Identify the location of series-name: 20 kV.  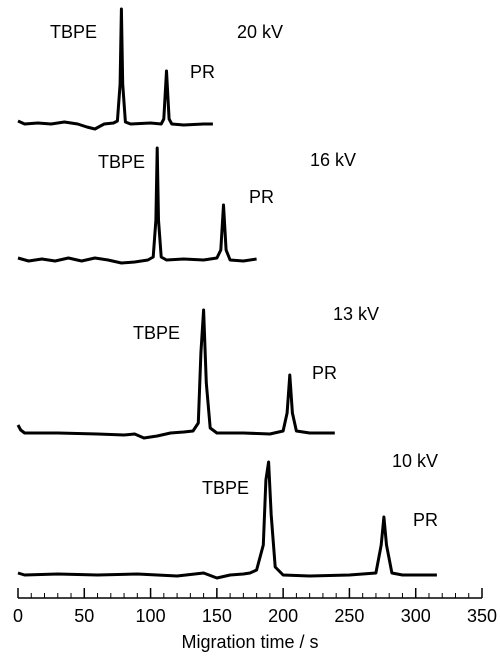
(260, 32).